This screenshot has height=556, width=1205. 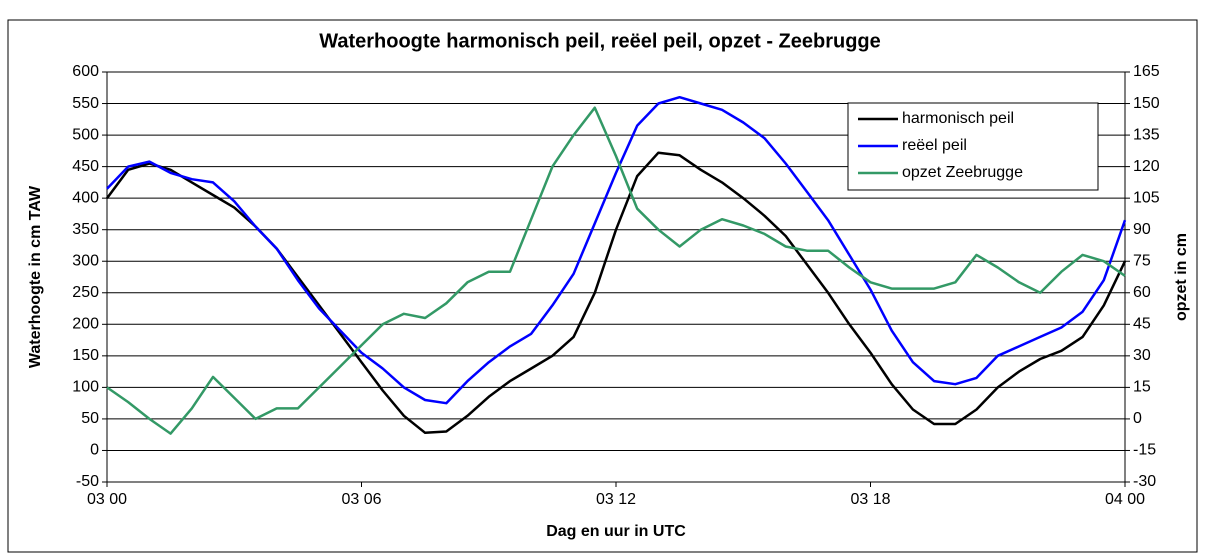 I want to click on y-tick-label: 500, so click(x=85, y=134).